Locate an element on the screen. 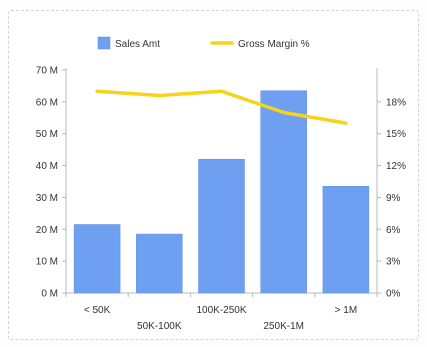  right-tick-label: 9% is located at coordinates (393, 198).